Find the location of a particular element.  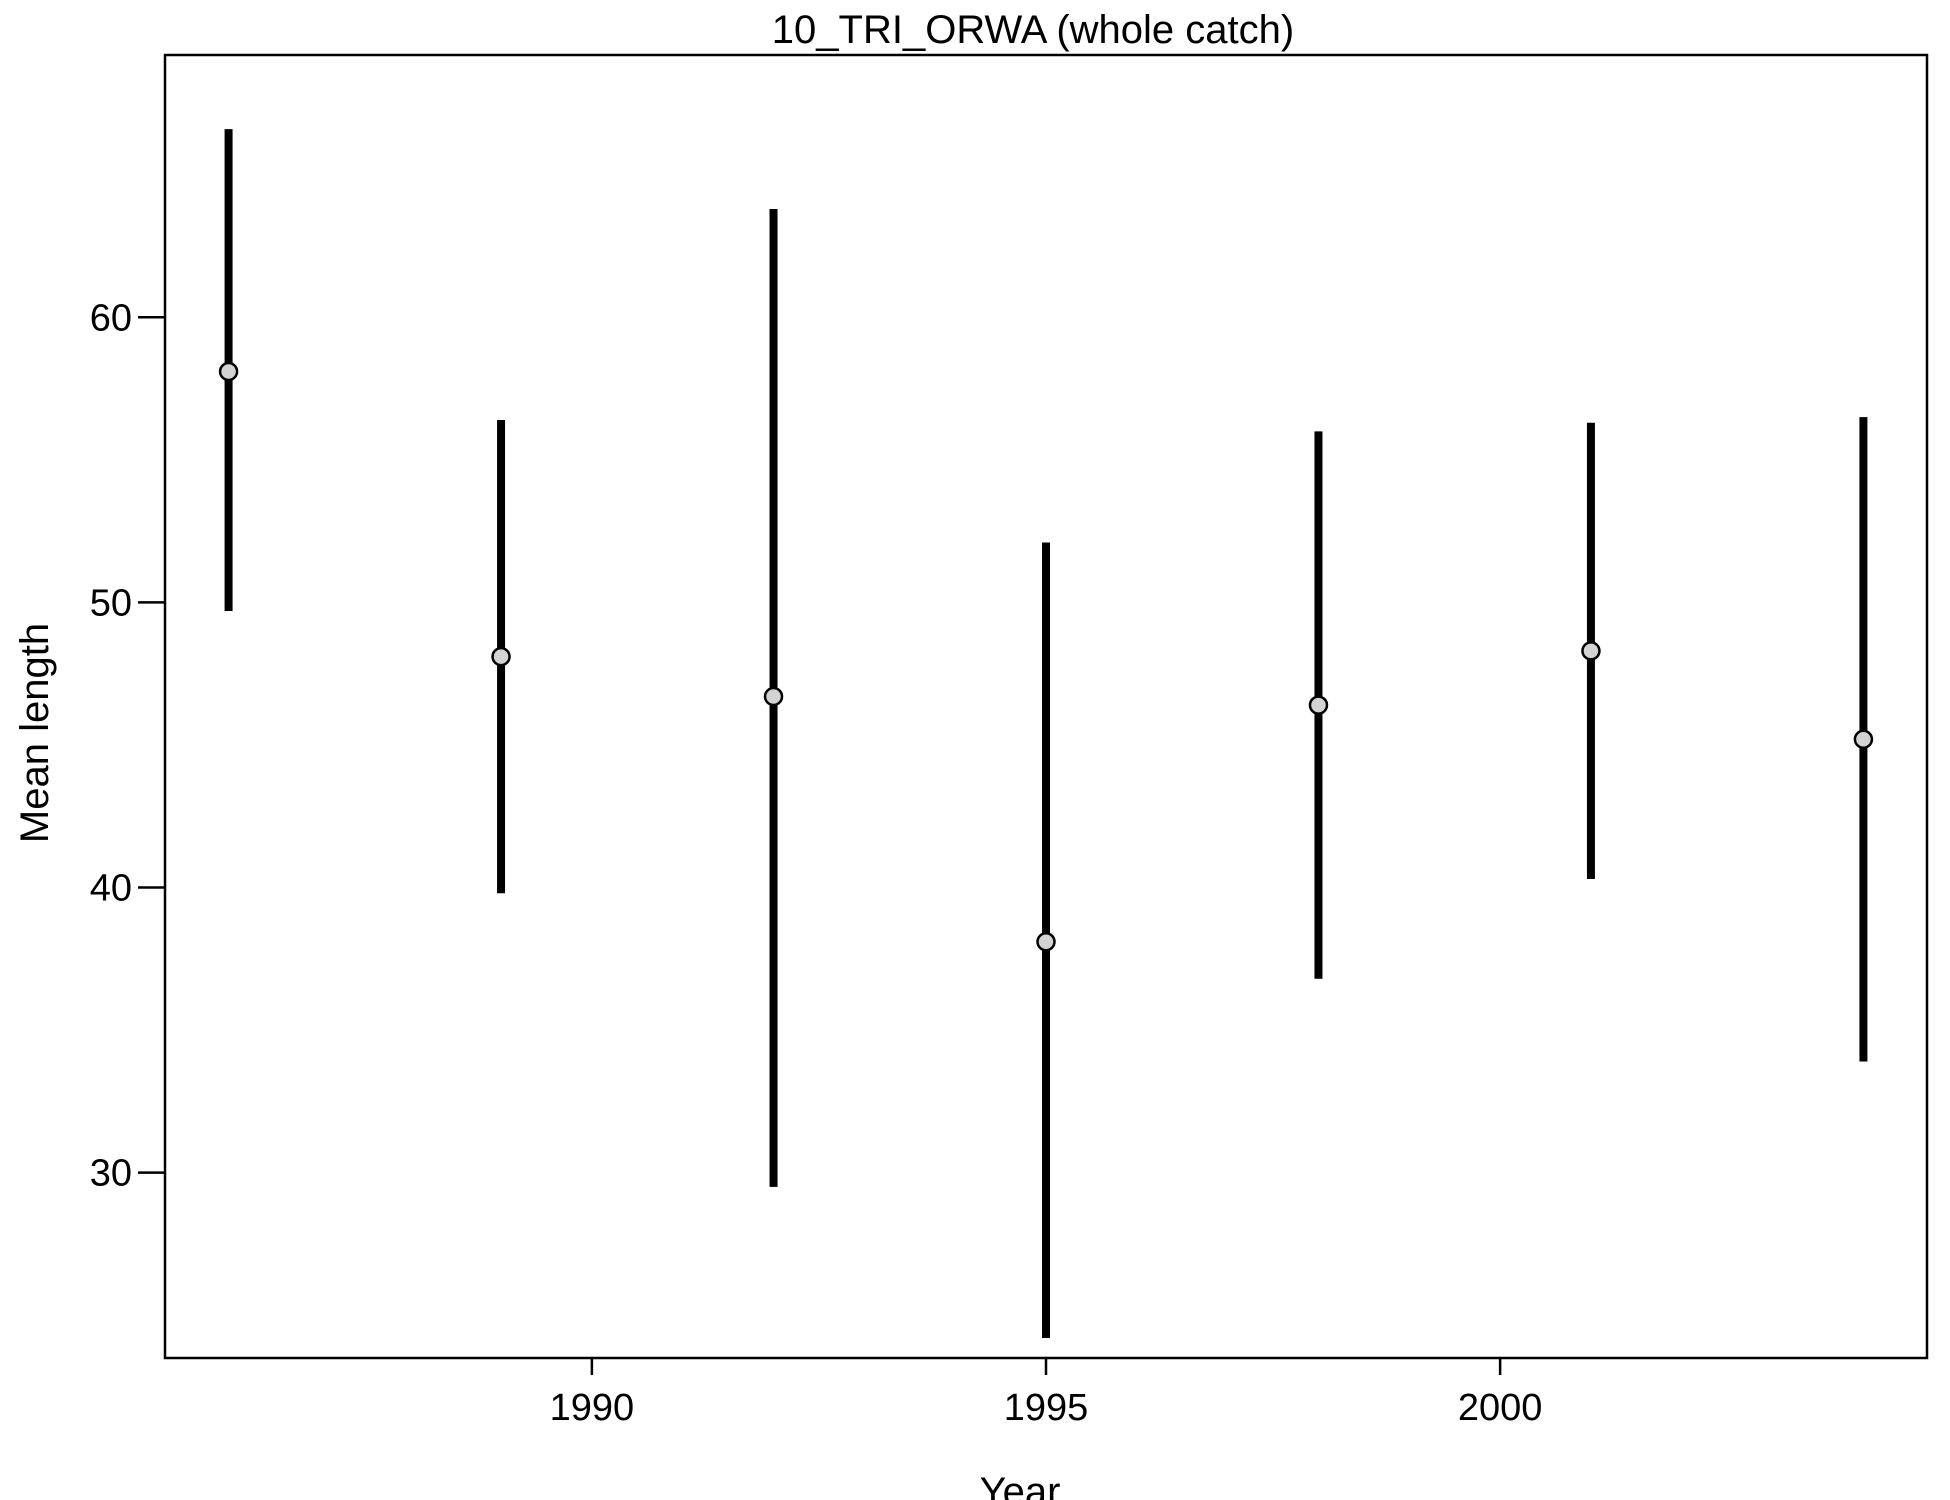

y-tick-label: 60 is located at coordinates (111, 318).